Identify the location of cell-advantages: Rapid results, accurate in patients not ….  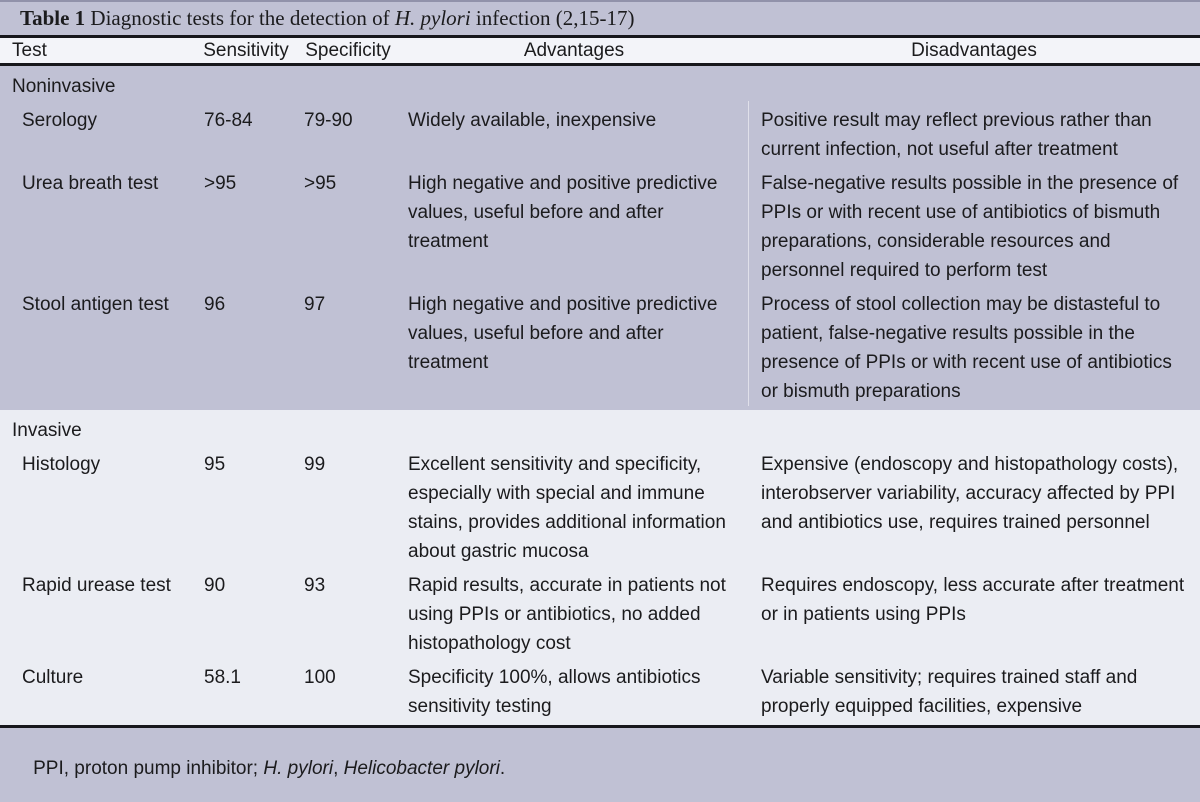
(567, 614).